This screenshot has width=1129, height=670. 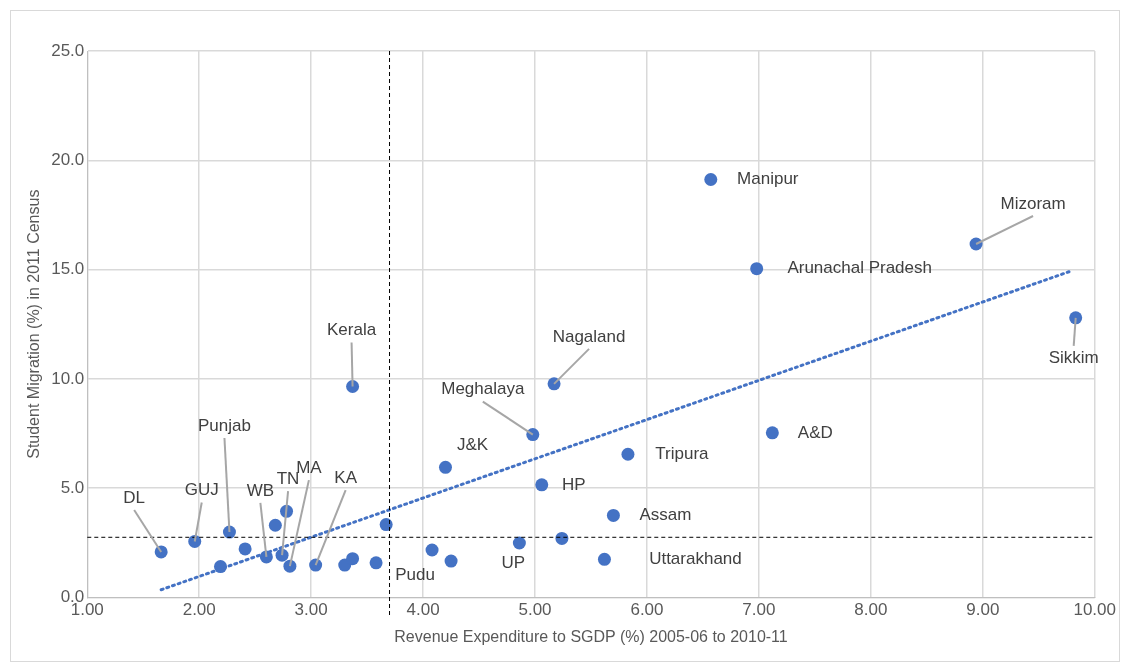 I want to click on x-tick-label: 8.00, so click(x=871, y=610).